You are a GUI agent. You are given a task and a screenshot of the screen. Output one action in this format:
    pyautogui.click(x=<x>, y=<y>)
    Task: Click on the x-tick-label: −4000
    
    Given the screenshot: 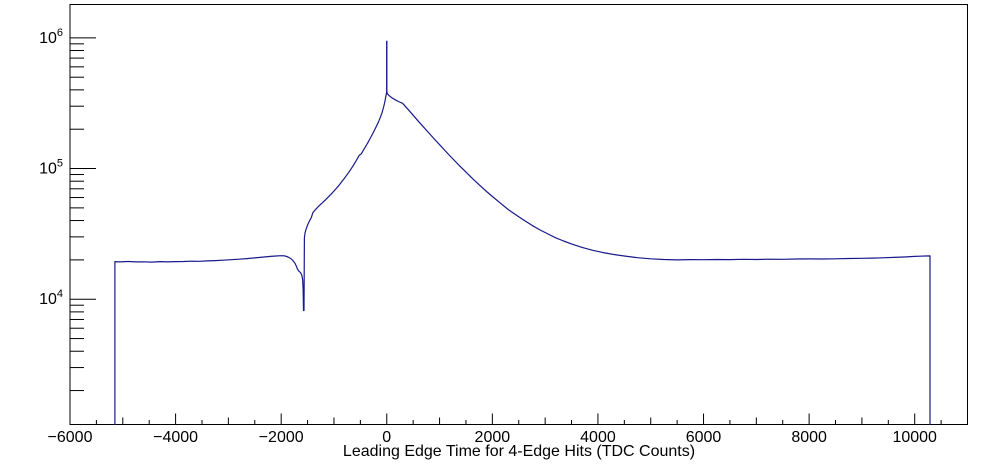 What is the action you would take?
    pyautogui.click(x=175, y=437)
    